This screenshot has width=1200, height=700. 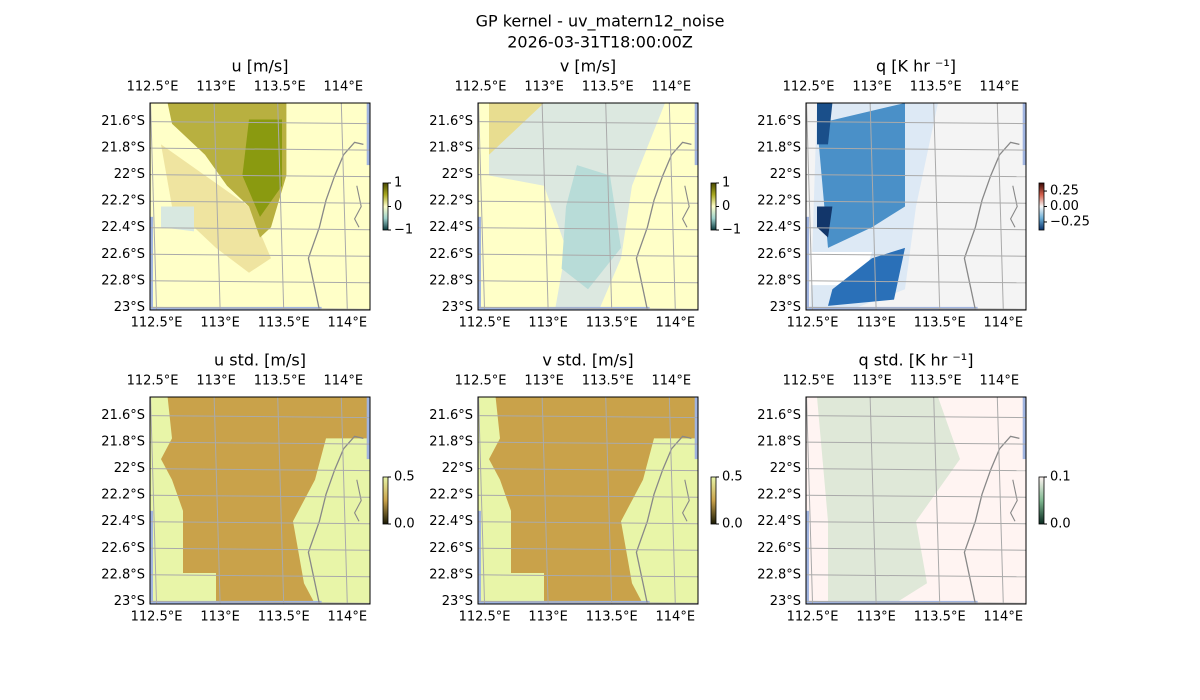 I want to click on colorbar-tick-label: −1, so click(x=403, y=230).